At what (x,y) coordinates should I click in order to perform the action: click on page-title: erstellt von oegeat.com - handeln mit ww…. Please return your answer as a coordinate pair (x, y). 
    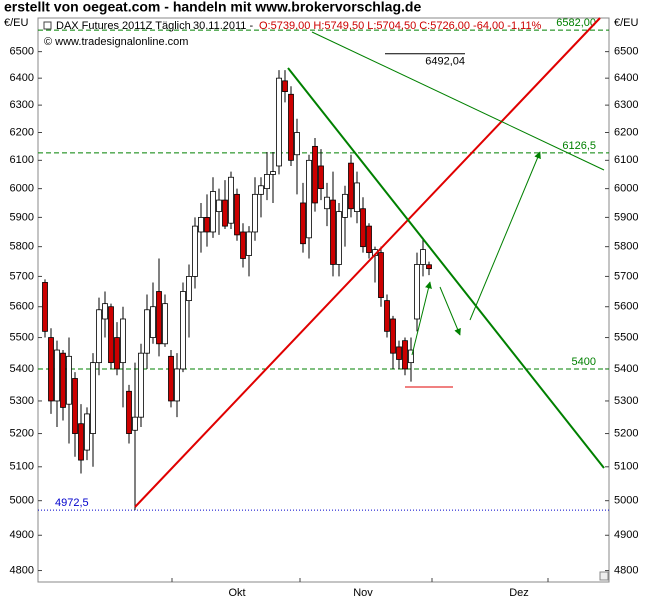
    Looking at the image, I should click on (212, 7).